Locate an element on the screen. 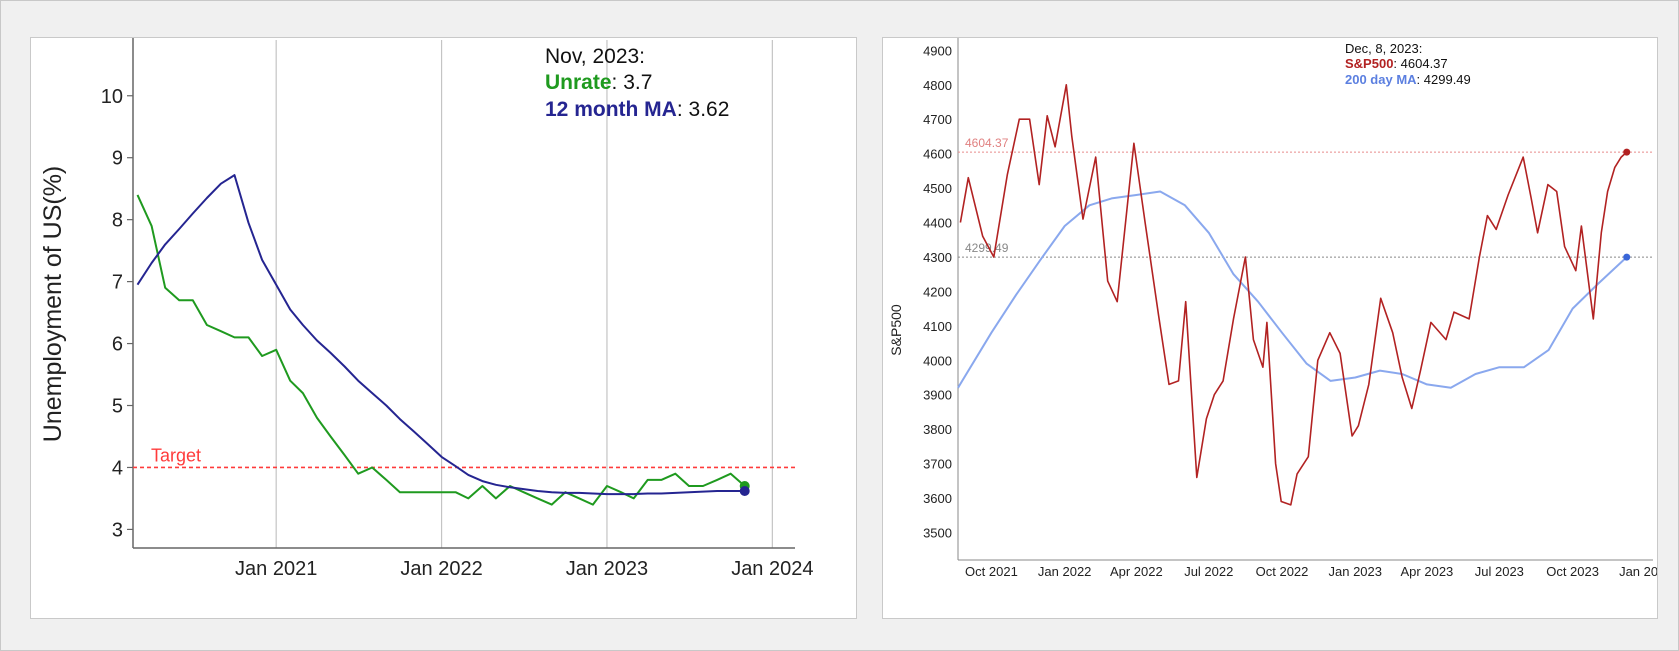 This screenshot has height=651, width=1679. x-tick-label: Apr 2022 is located at coordinates (1136, 571).